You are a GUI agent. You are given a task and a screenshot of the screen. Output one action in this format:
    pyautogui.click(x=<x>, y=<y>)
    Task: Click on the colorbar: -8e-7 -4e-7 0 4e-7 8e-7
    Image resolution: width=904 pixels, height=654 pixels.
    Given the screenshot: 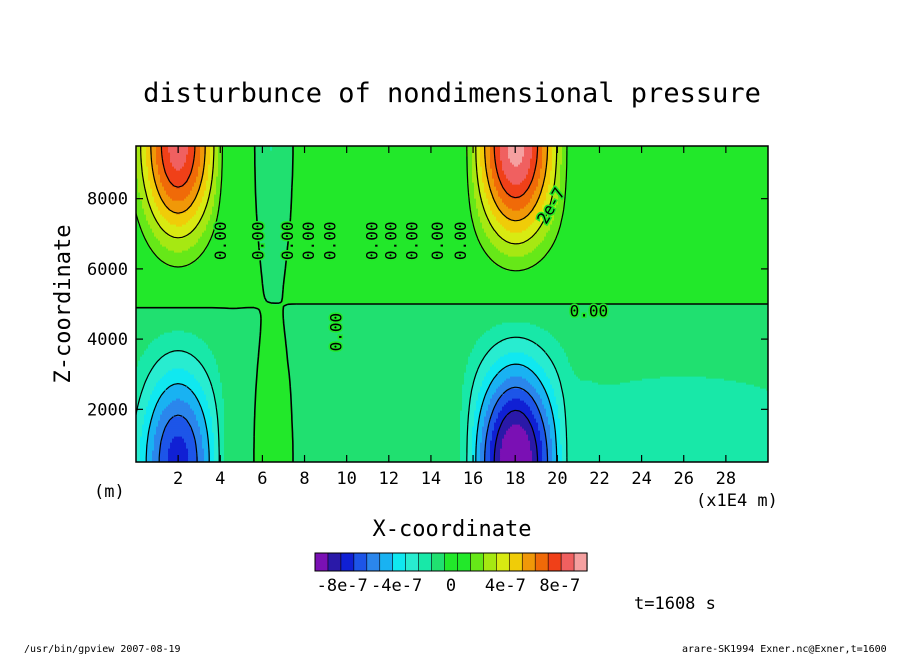 What is the action you would take?
    pyautogui.click(x=451, y=574)
    